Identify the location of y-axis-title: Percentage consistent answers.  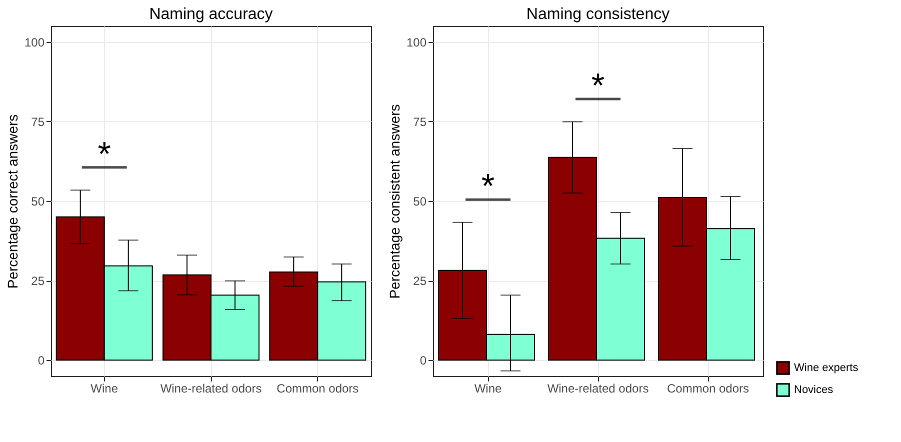
(394, 201).